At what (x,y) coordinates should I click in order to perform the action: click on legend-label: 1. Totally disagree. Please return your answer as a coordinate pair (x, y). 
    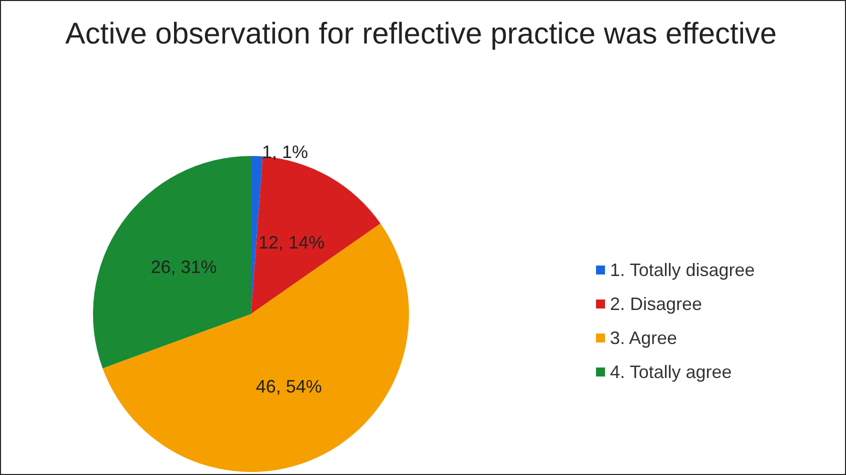
    Looking at the image, I should click on (682, 270).